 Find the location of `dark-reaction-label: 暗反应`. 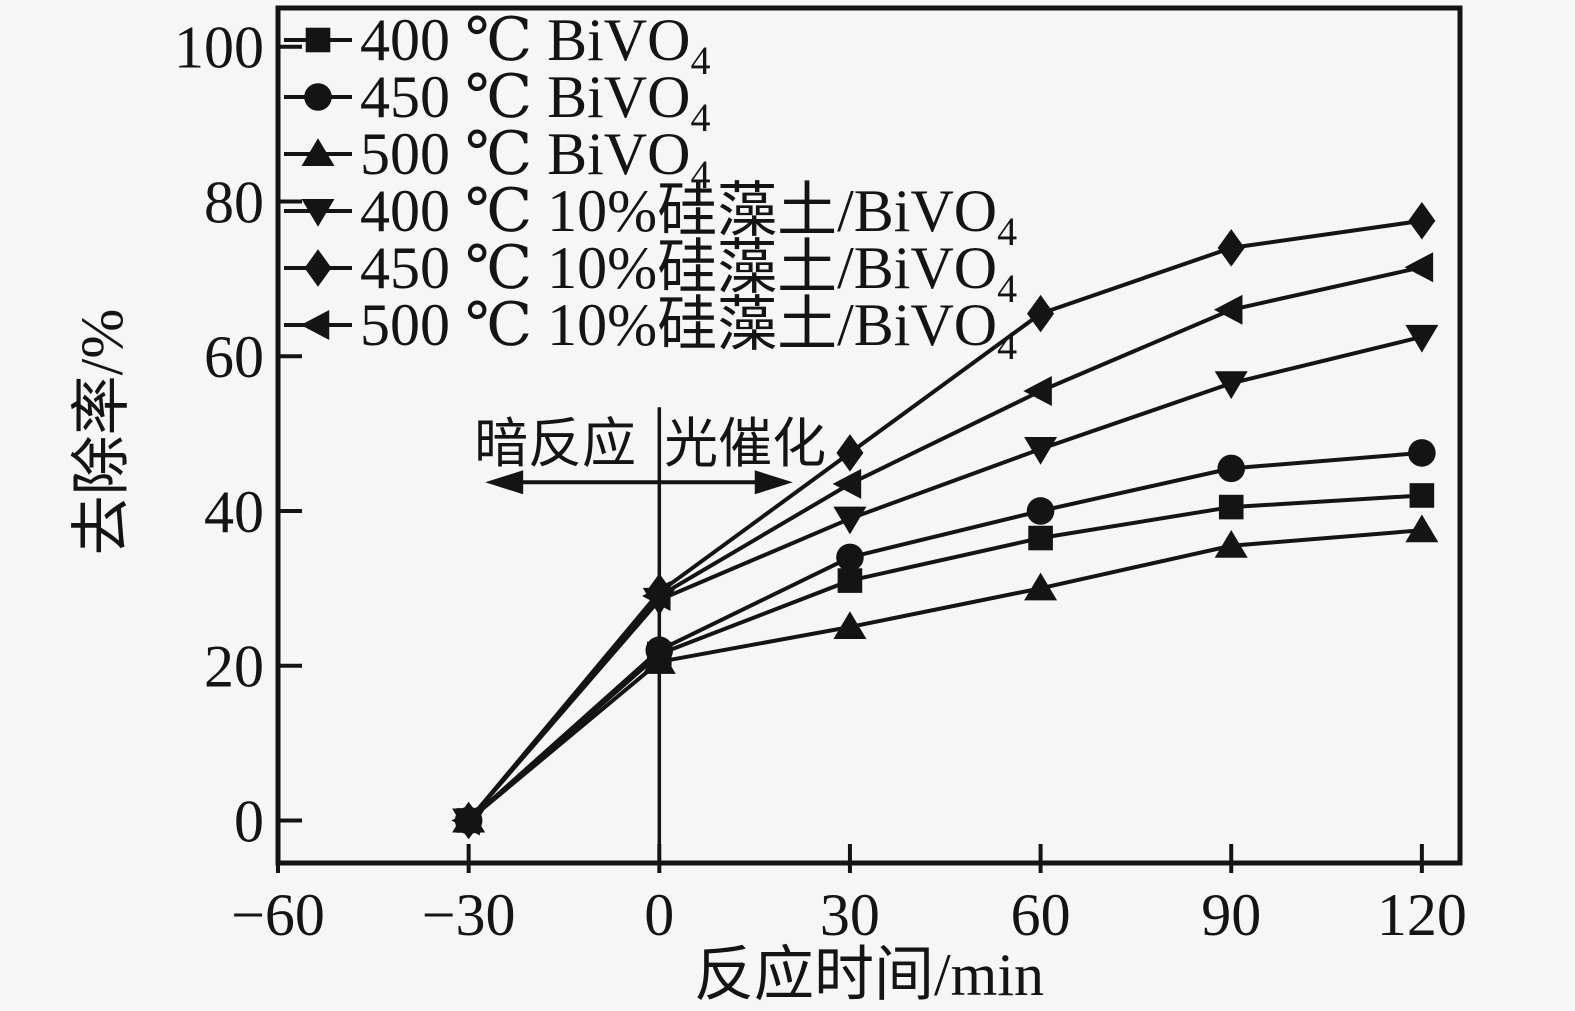

dark-reaction-label: 暗反应 is located at coordinates (555, 444).